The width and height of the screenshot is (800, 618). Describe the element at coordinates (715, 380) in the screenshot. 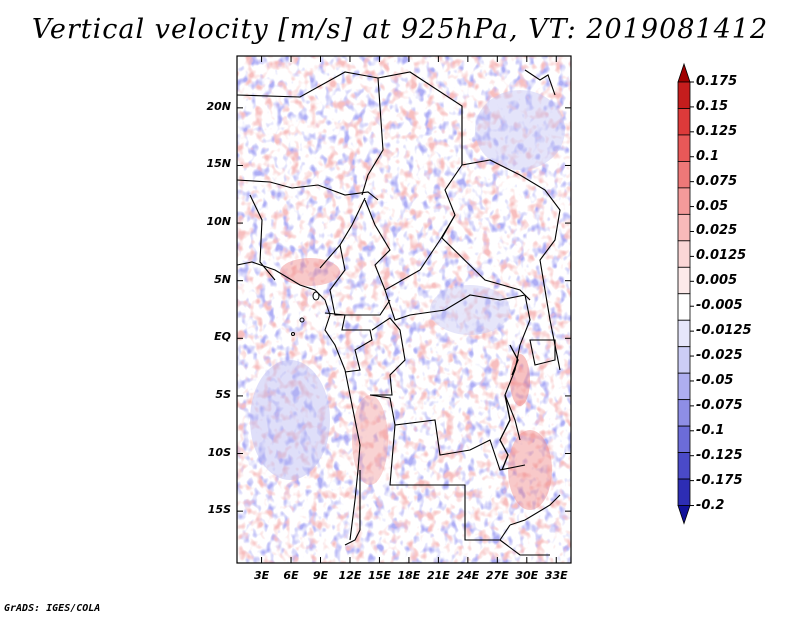

I see `colorbar-label: -0.05` at that location.